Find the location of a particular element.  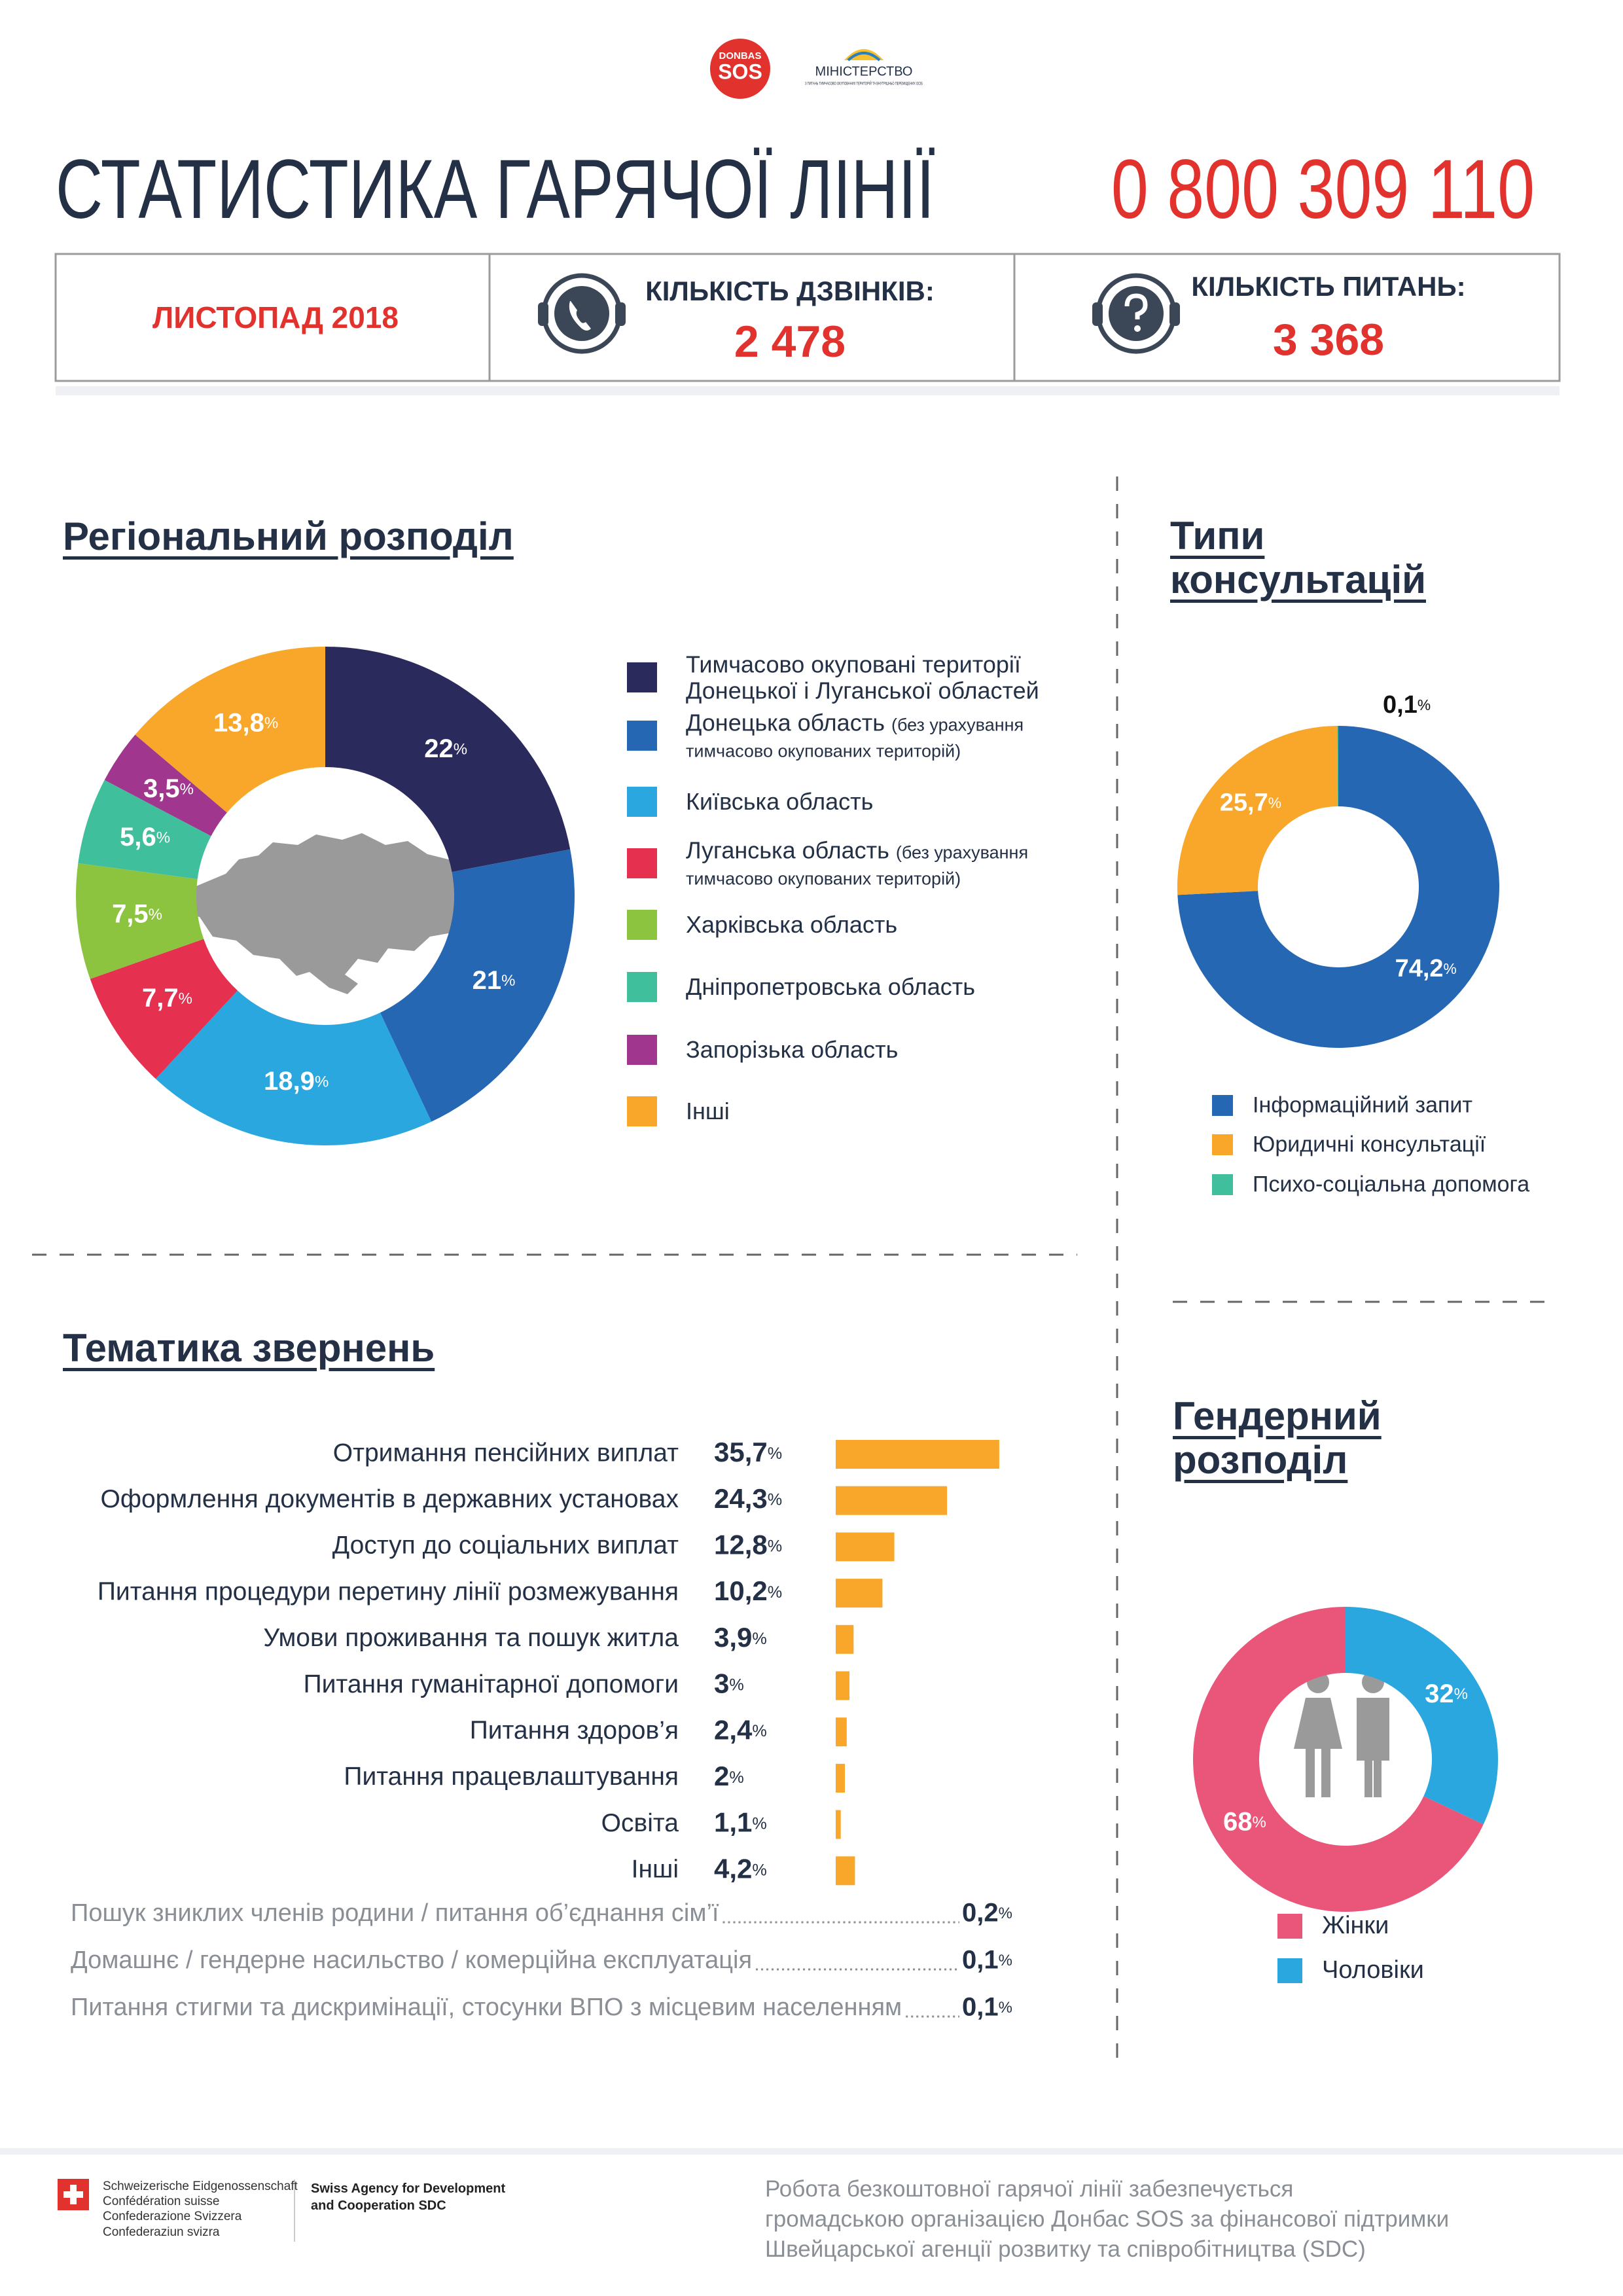

legend-label: Донецька область is located at coordinates (786, 722).